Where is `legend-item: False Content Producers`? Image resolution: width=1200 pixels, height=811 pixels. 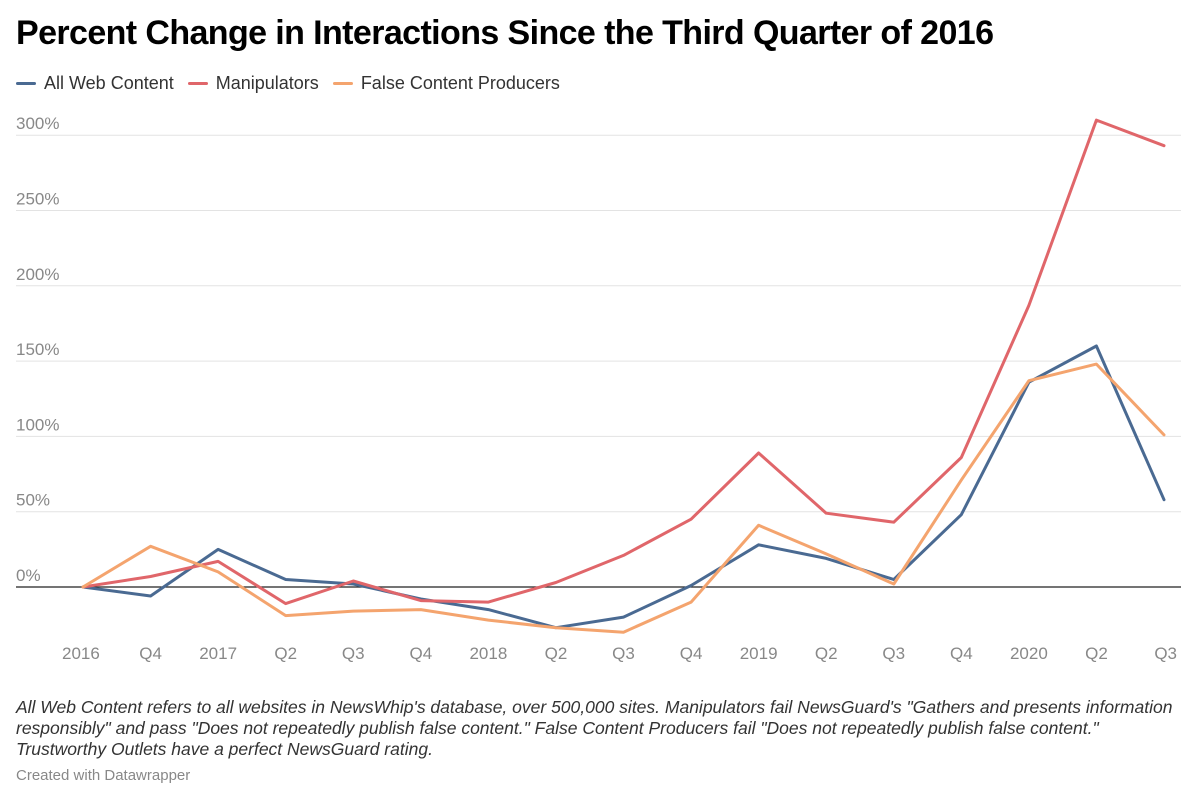 legend-item: False Content Producers is located at coordinates (446, 83).